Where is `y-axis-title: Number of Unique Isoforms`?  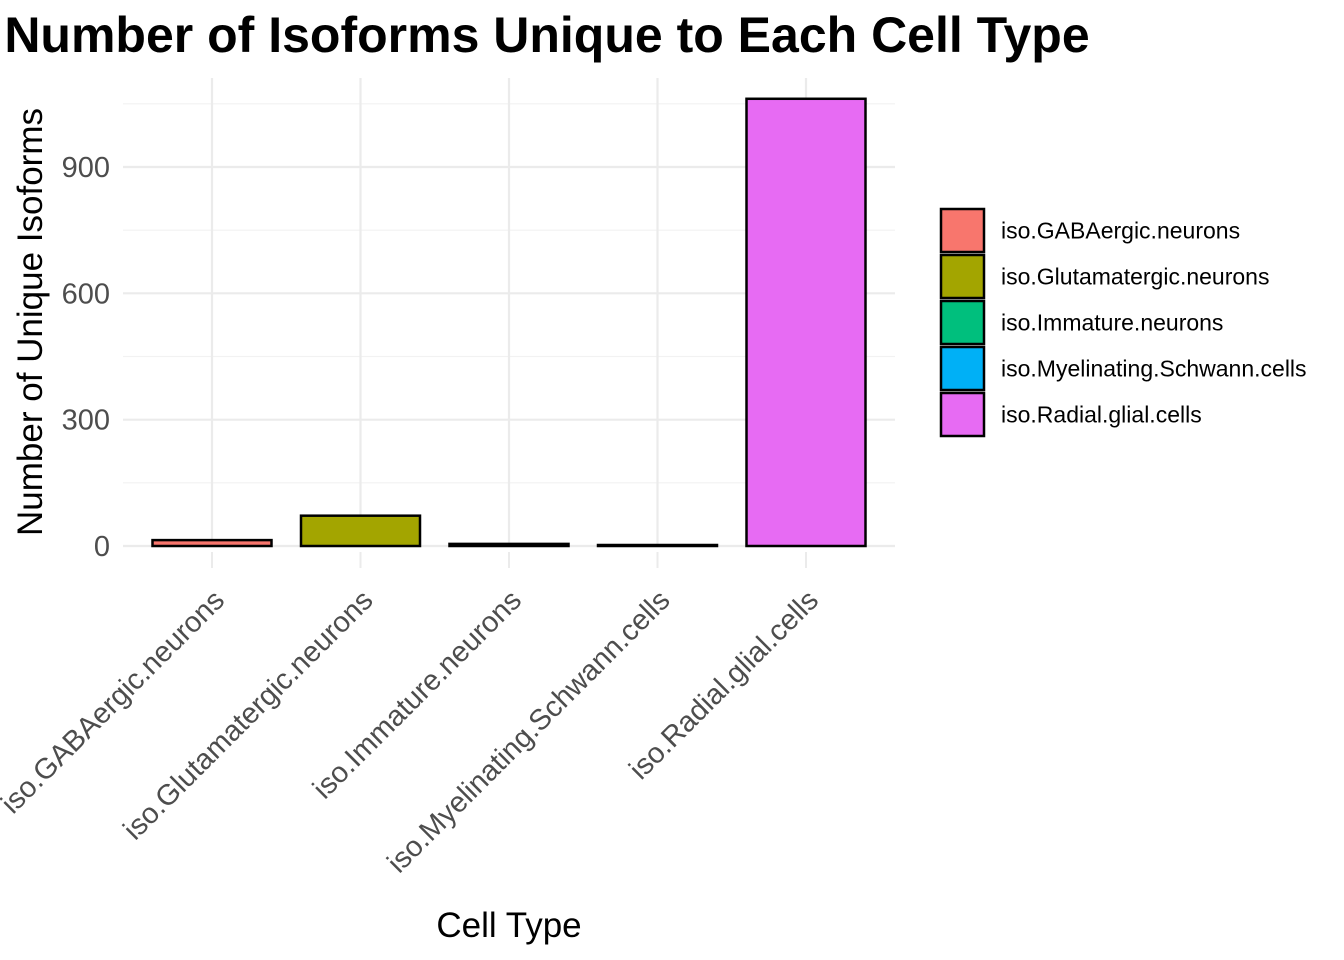 y-axis-title: Number of Unique Isoforms is located at coordinates (30, 322).